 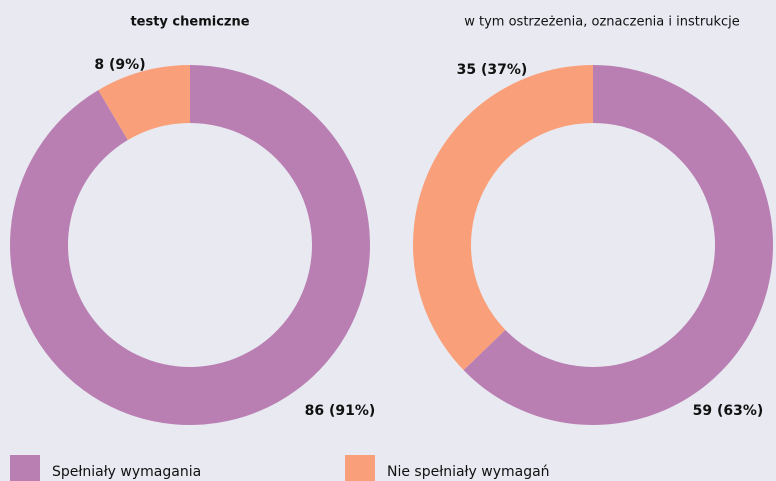 What do you see at coordinates (189, 22) in the screenshot?
I see `chart-title: testy chemiczne` at bounding box center [189, 22].